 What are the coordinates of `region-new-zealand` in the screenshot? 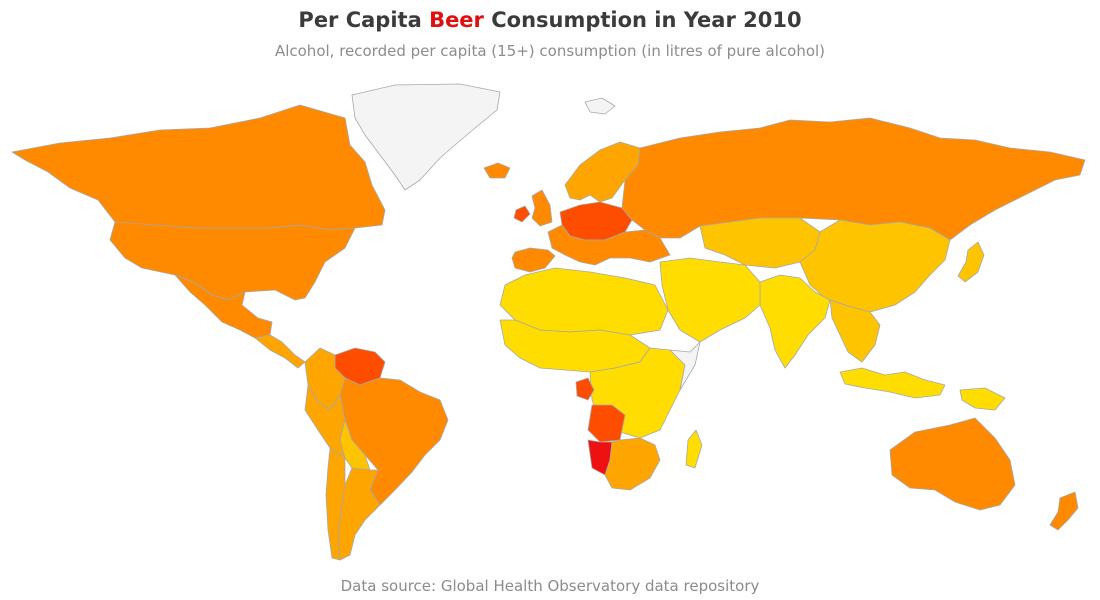 It's located at (1064, 511).